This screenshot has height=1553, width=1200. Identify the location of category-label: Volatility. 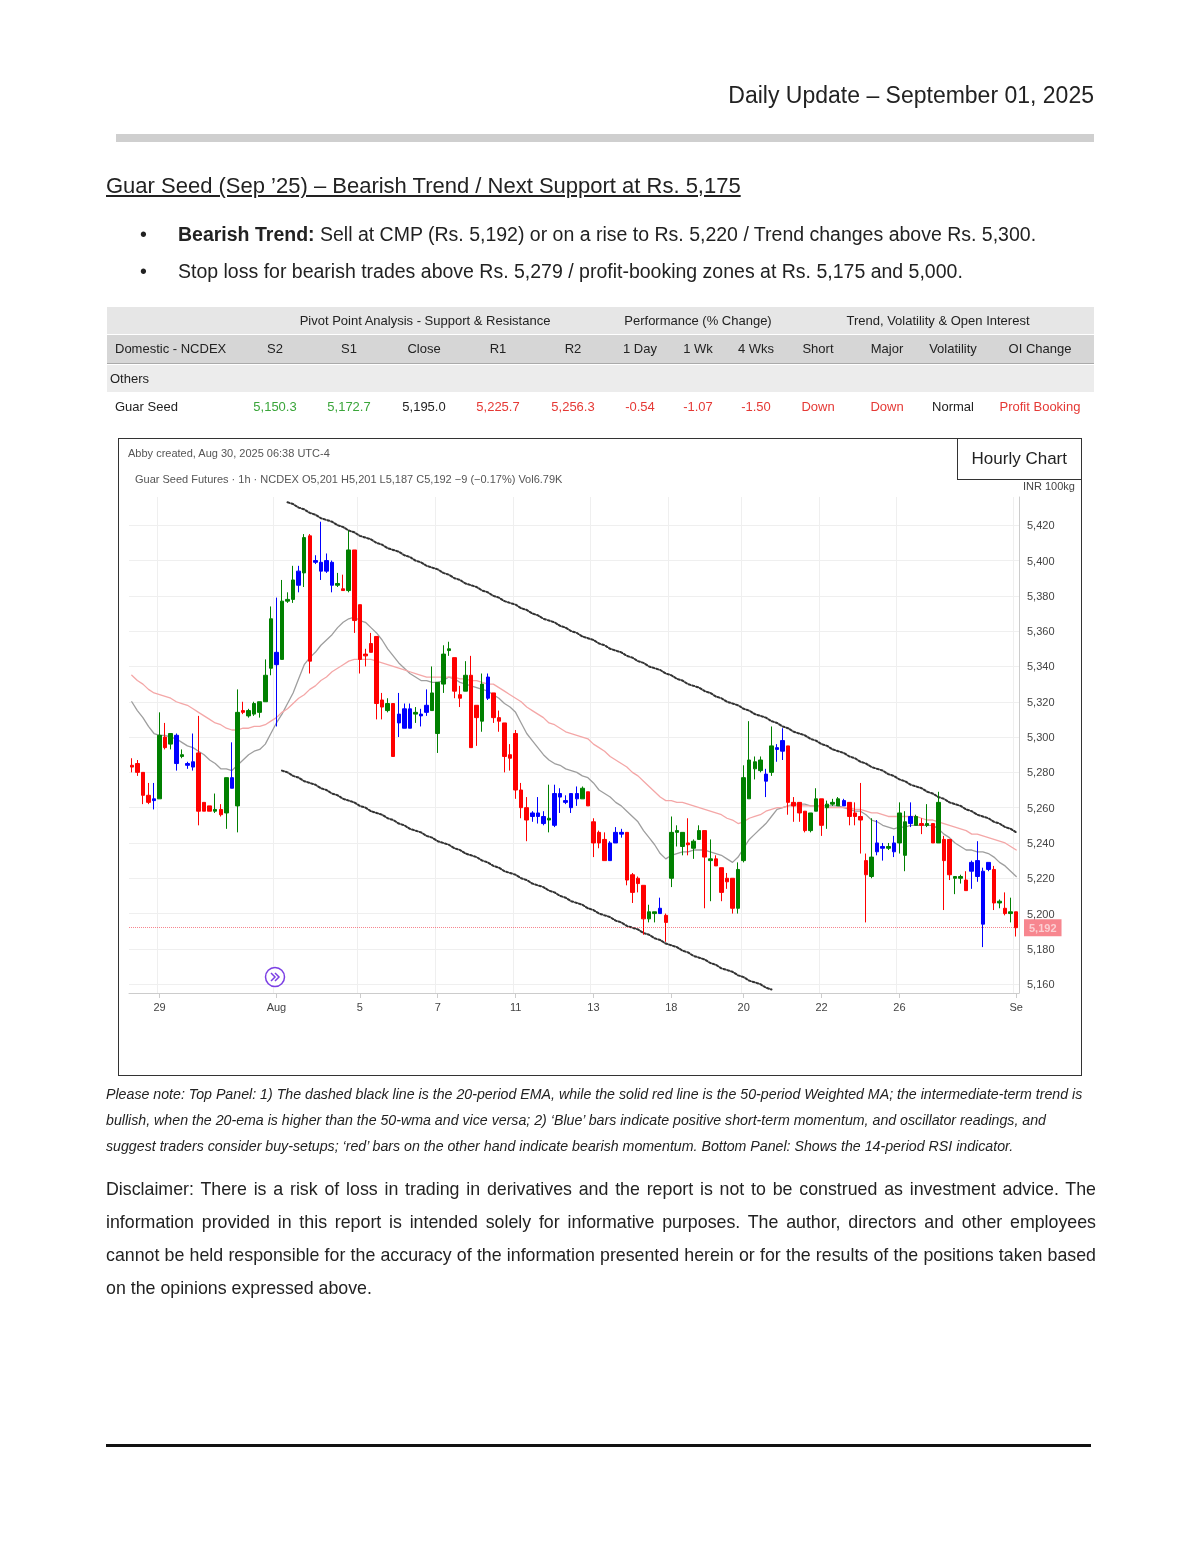
(953, 348).